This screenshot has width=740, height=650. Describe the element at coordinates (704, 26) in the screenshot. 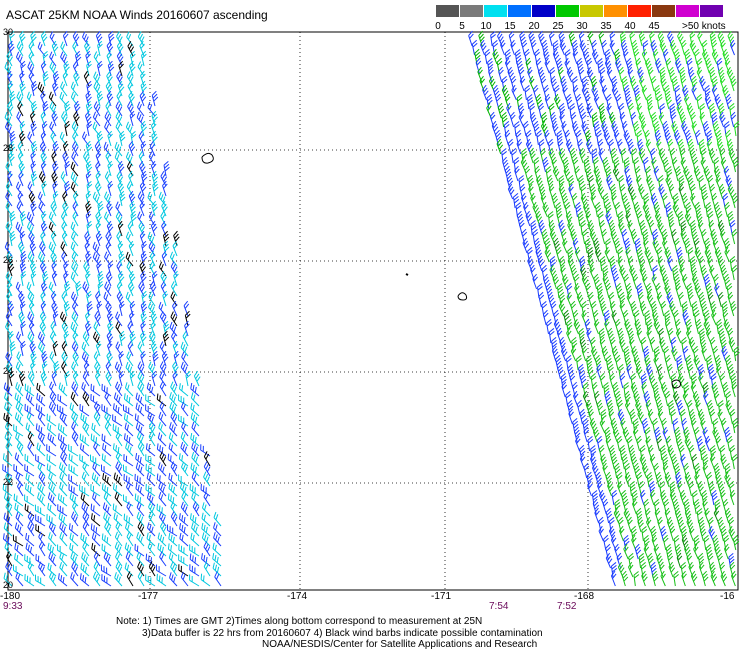

I see `legend-tick-label: >50 knots` at that location.